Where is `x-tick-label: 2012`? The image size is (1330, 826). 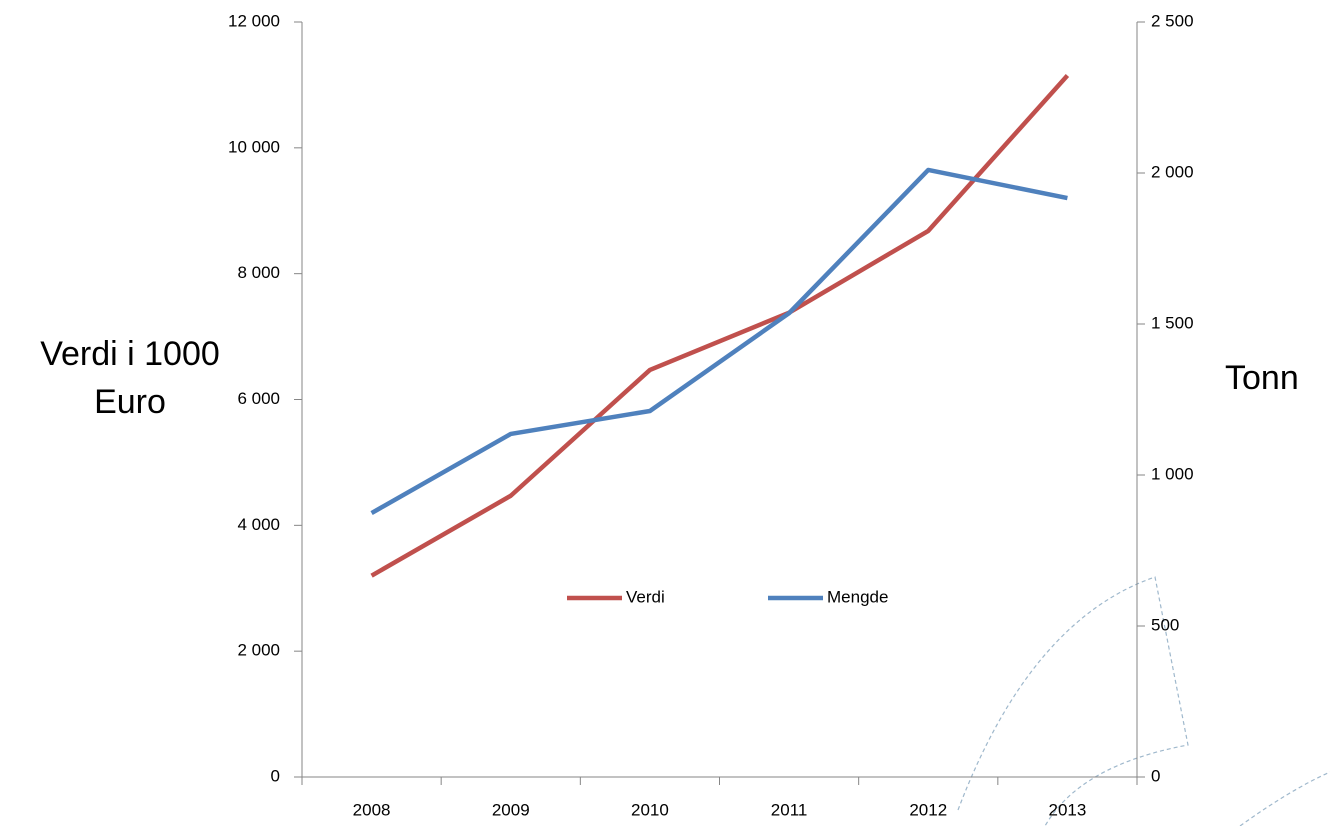 x-tick-label: 2012 is located at coordinates (928, 809).